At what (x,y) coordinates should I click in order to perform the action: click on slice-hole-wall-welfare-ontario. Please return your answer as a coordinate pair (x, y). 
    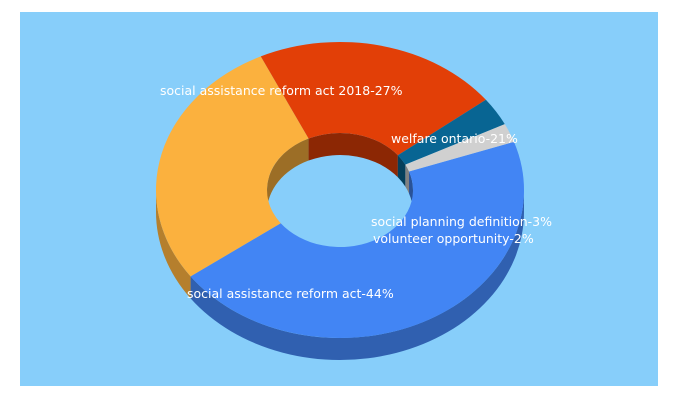
    Looking at the image, I should click on (353, 155).